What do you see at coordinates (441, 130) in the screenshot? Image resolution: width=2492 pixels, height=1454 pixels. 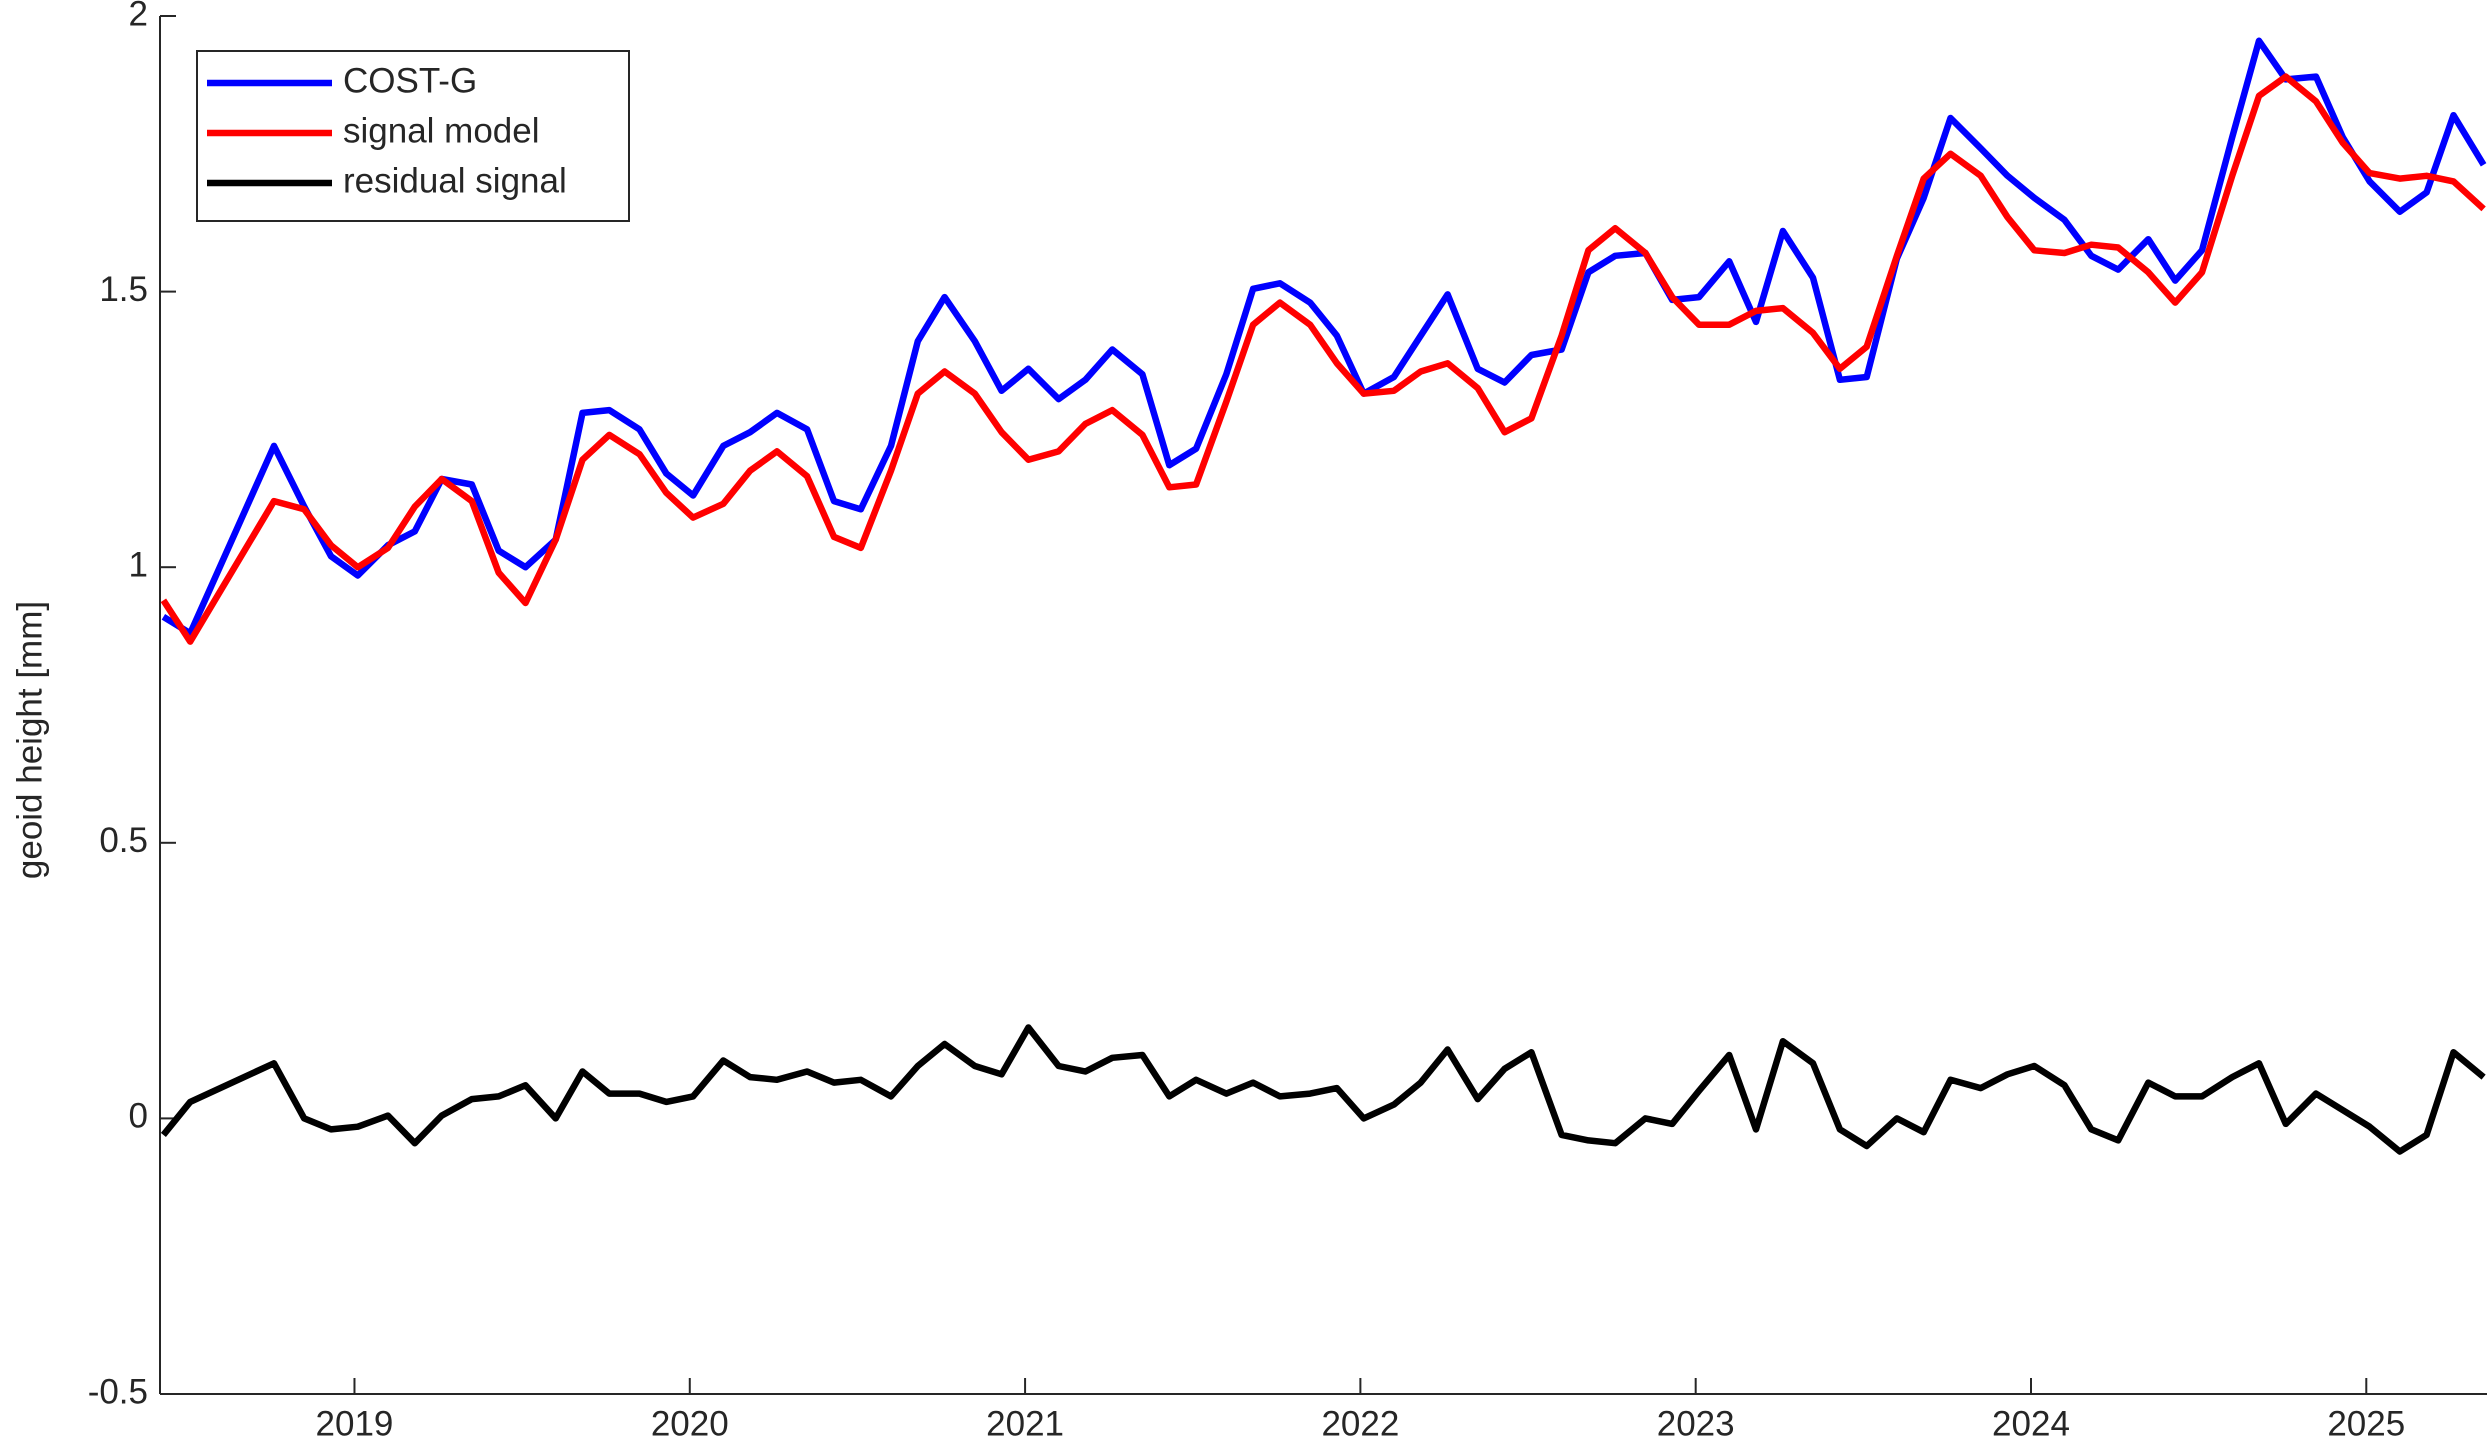 I see `legend-label: signal model` at bounding box center [441, 130].